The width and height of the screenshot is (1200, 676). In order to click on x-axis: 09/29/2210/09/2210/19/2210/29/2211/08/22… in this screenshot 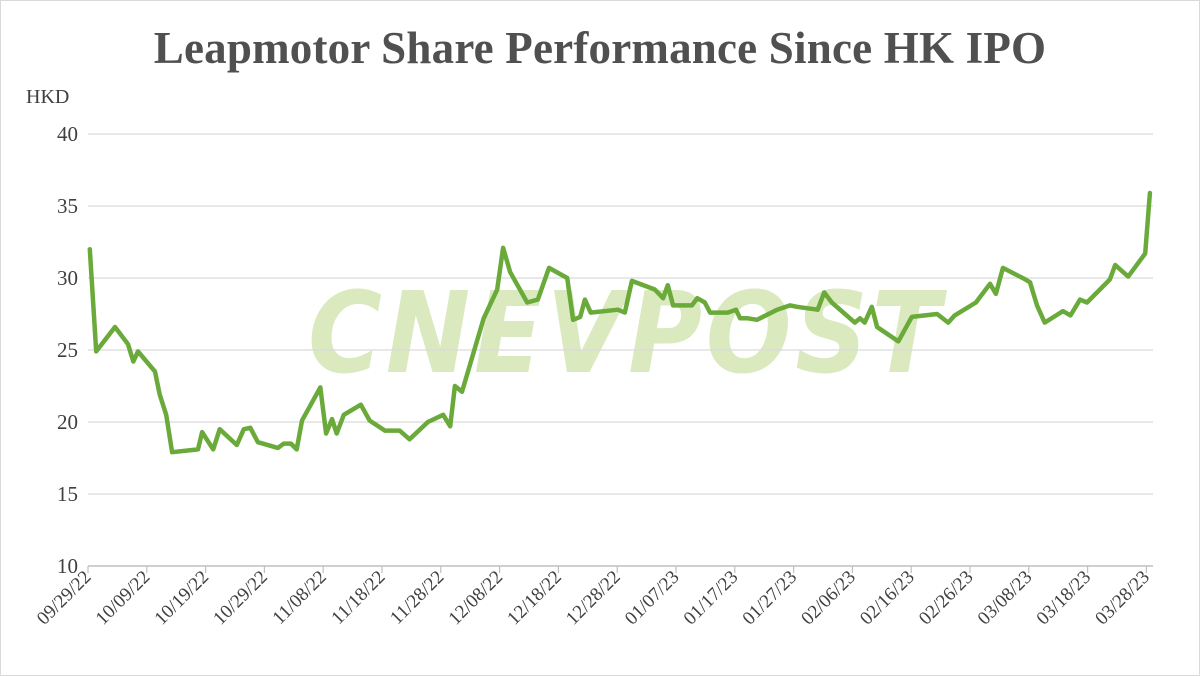, I will do `click(593, 597)`.